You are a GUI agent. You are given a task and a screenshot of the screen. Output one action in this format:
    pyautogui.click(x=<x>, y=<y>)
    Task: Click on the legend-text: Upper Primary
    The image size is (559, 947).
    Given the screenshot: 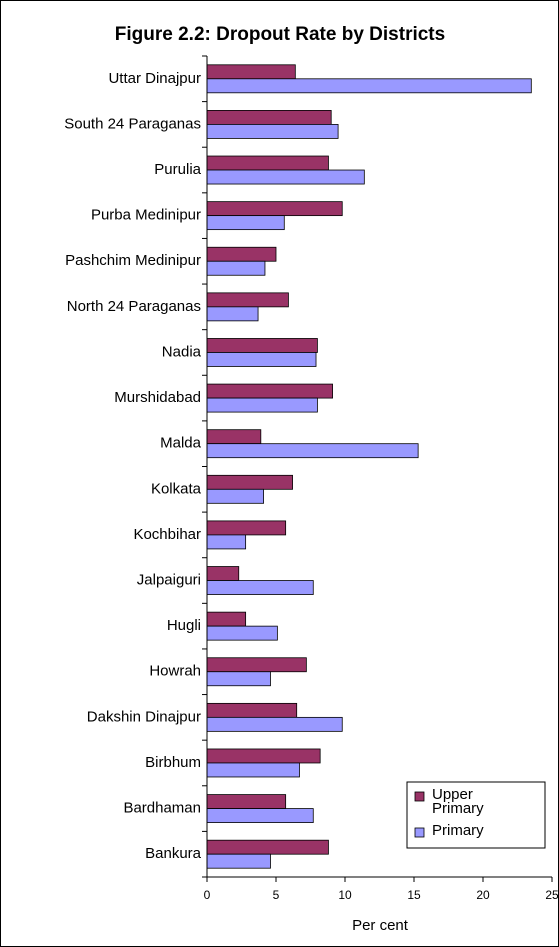 What is the action you would take?
    pyautogui.click(x=458, y=802)
    